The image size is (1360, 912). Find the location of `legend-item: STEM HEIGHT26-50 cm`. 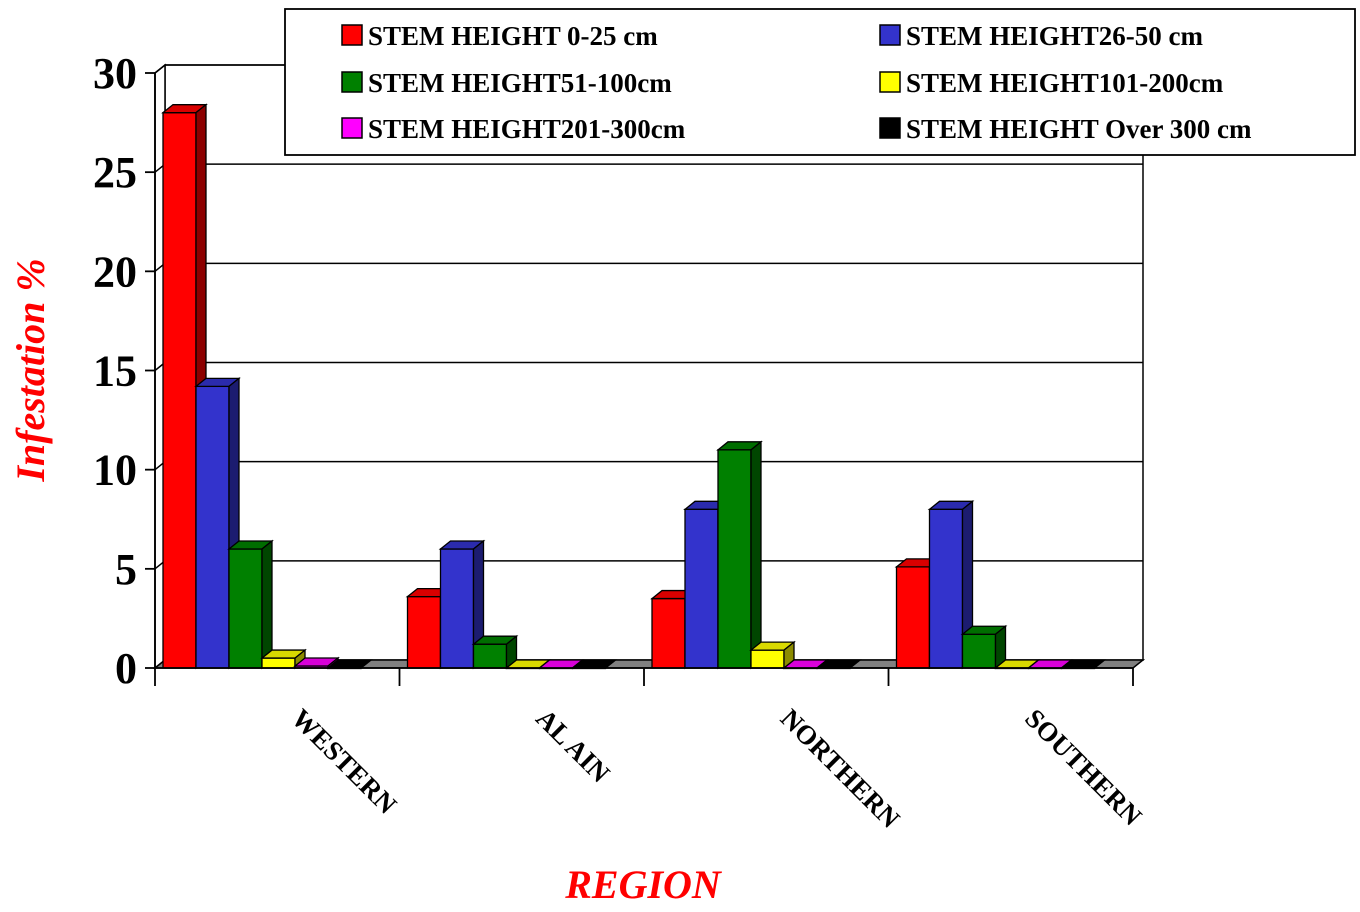

legend-item: STEM HEIGHT26-50 cm is located at coordinates (1041, 36).